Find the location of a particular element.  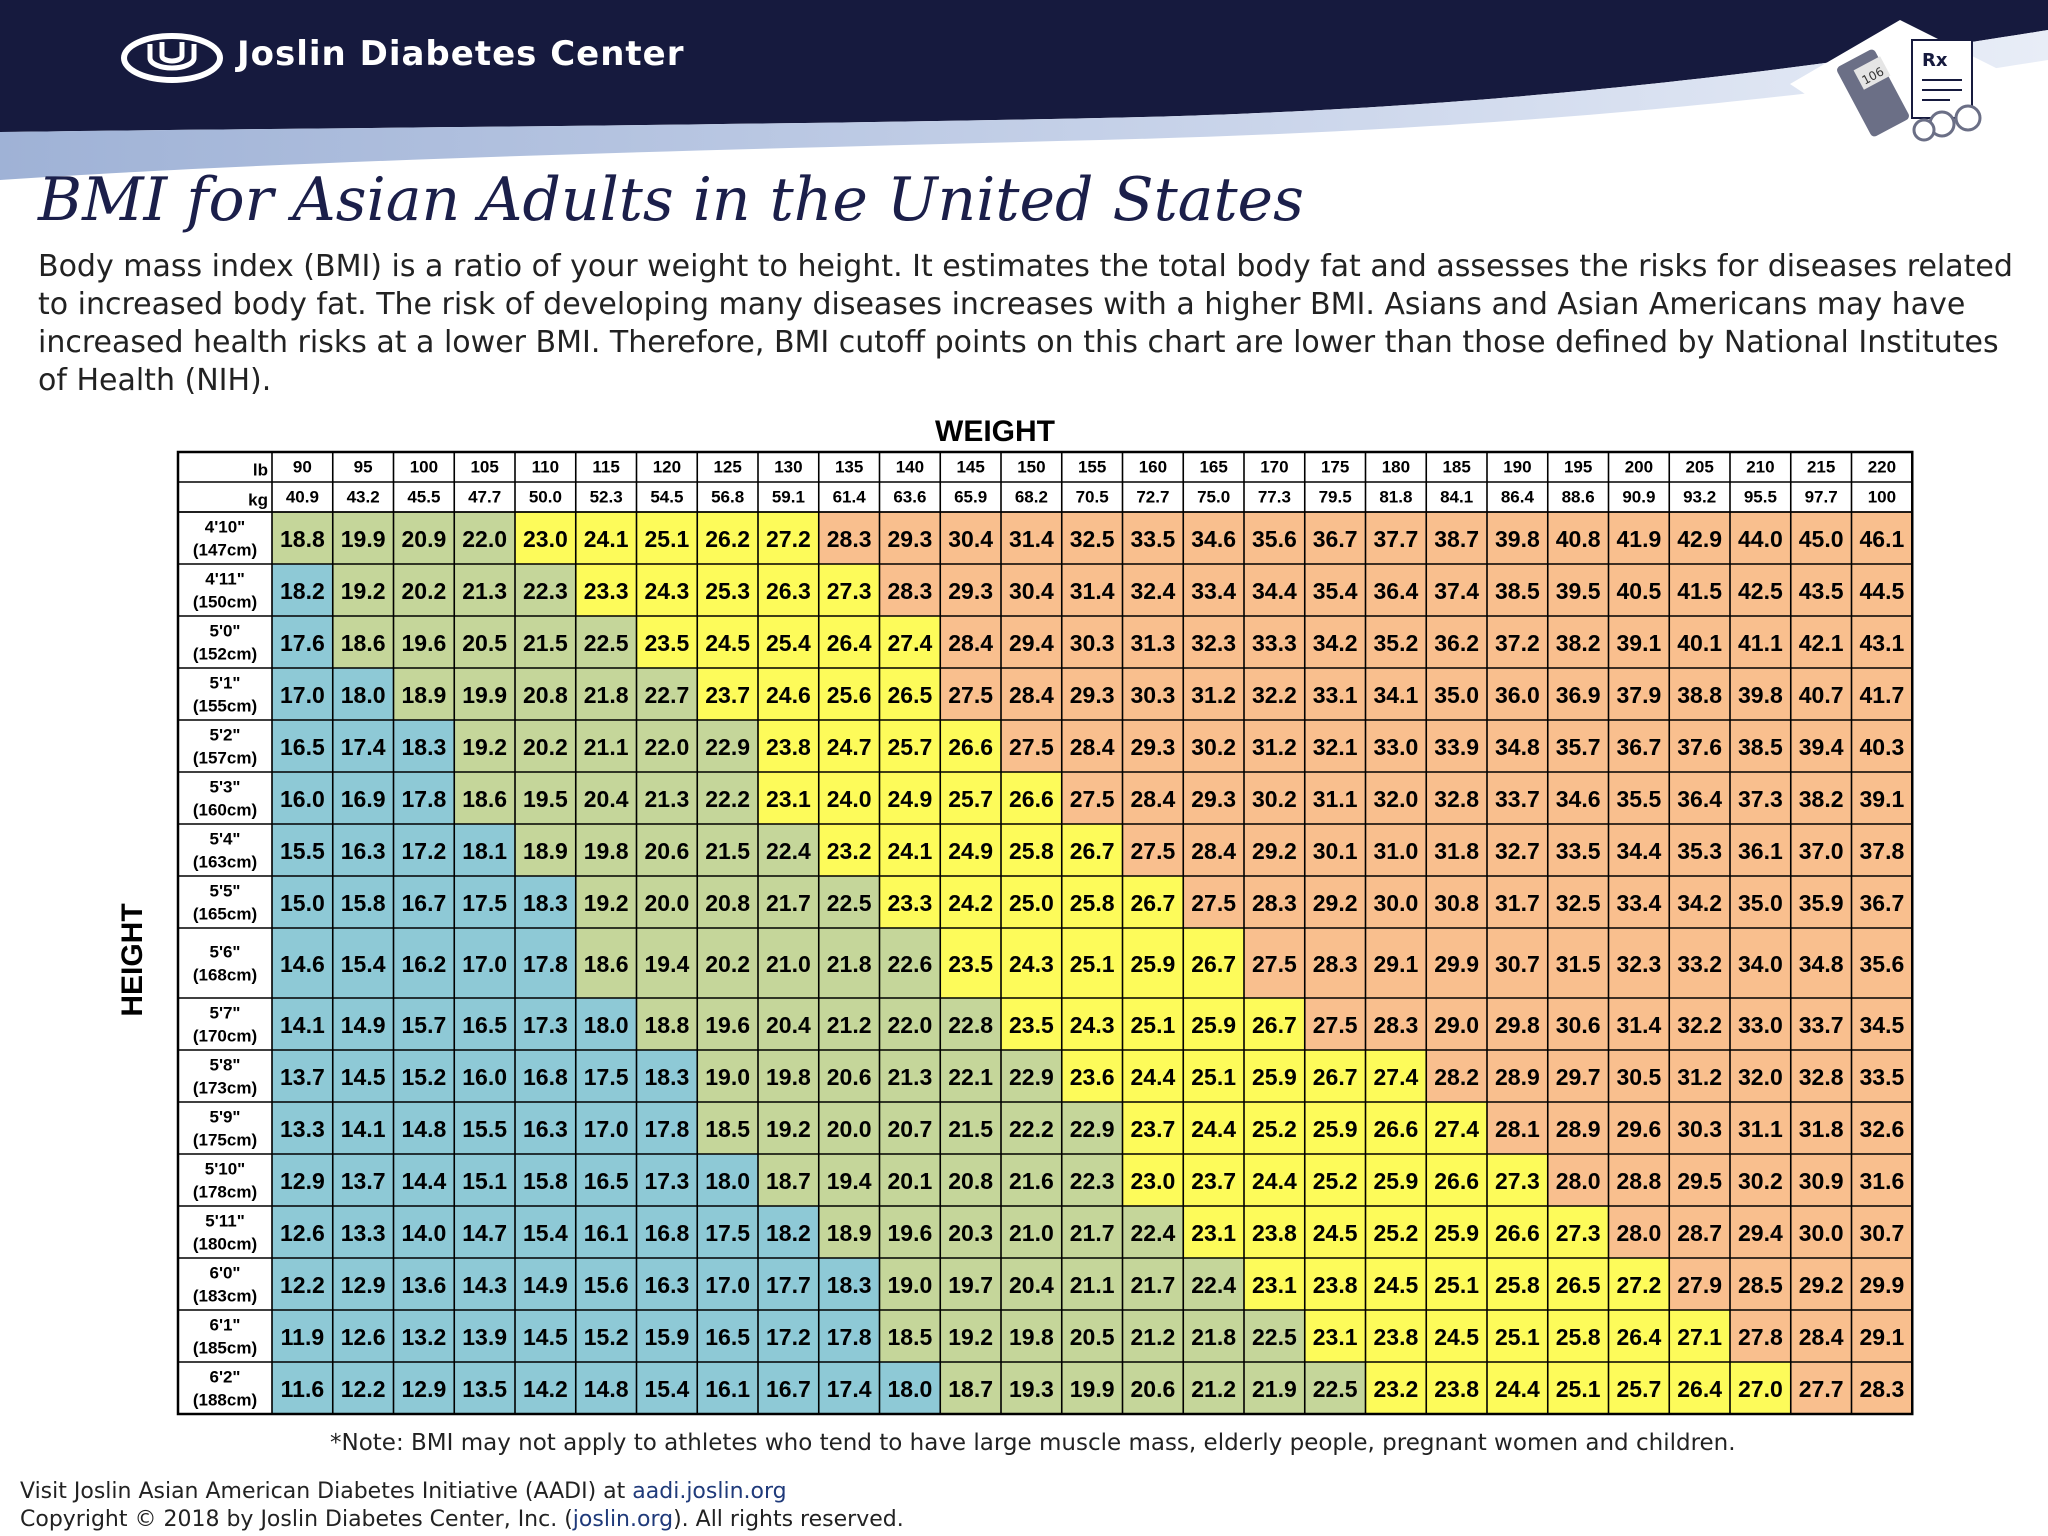

bmi-value: 20.4 is located at coordinates (788, 1025).